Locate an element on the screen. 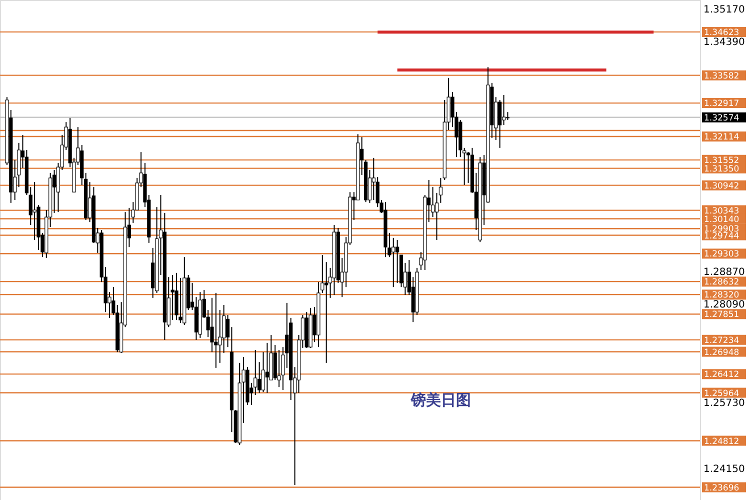 The width and height of the screenshot is (750, 500). ref-line-label: 1.33582 is located at coordinates (722, 76).